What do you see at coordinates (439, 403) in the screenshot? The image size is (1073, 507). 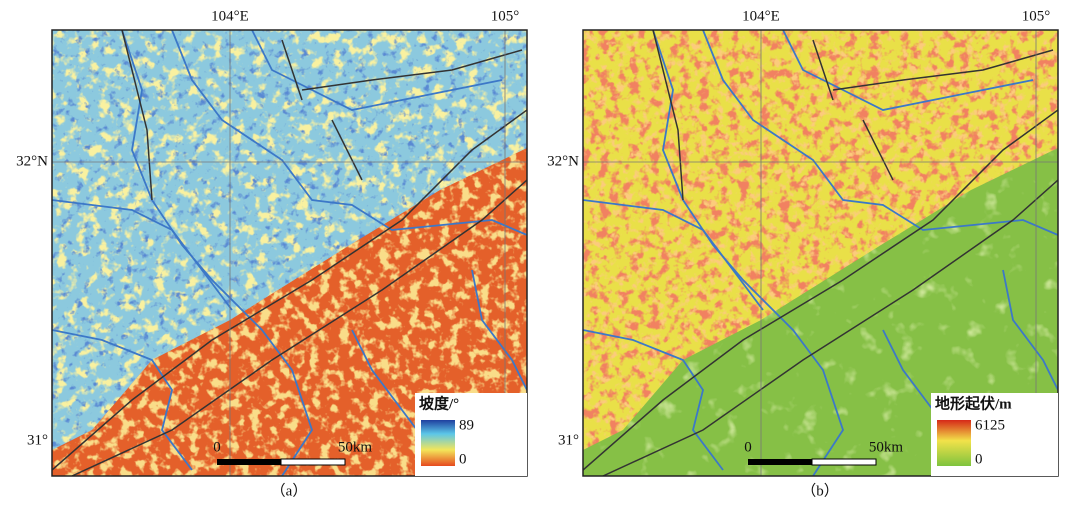 I see `legend-title: 坡度/°` at bounding box center [439, 403].